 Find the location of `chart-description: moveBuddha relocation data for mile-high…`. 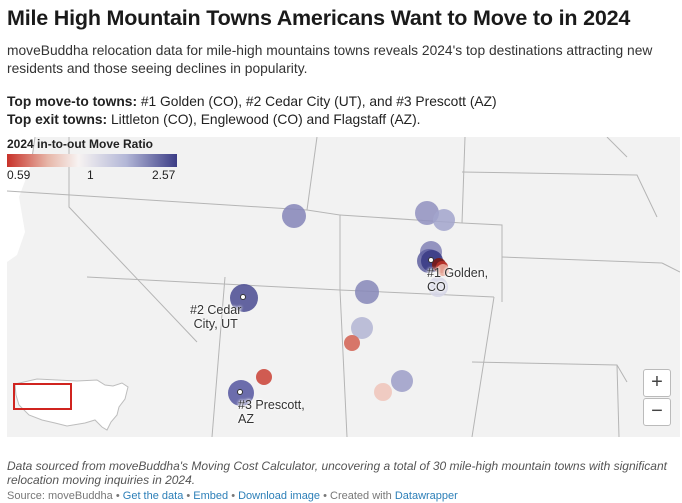

chart-description: moveBuddha relocation data for mile-high… is located at coordinates (330, 59).